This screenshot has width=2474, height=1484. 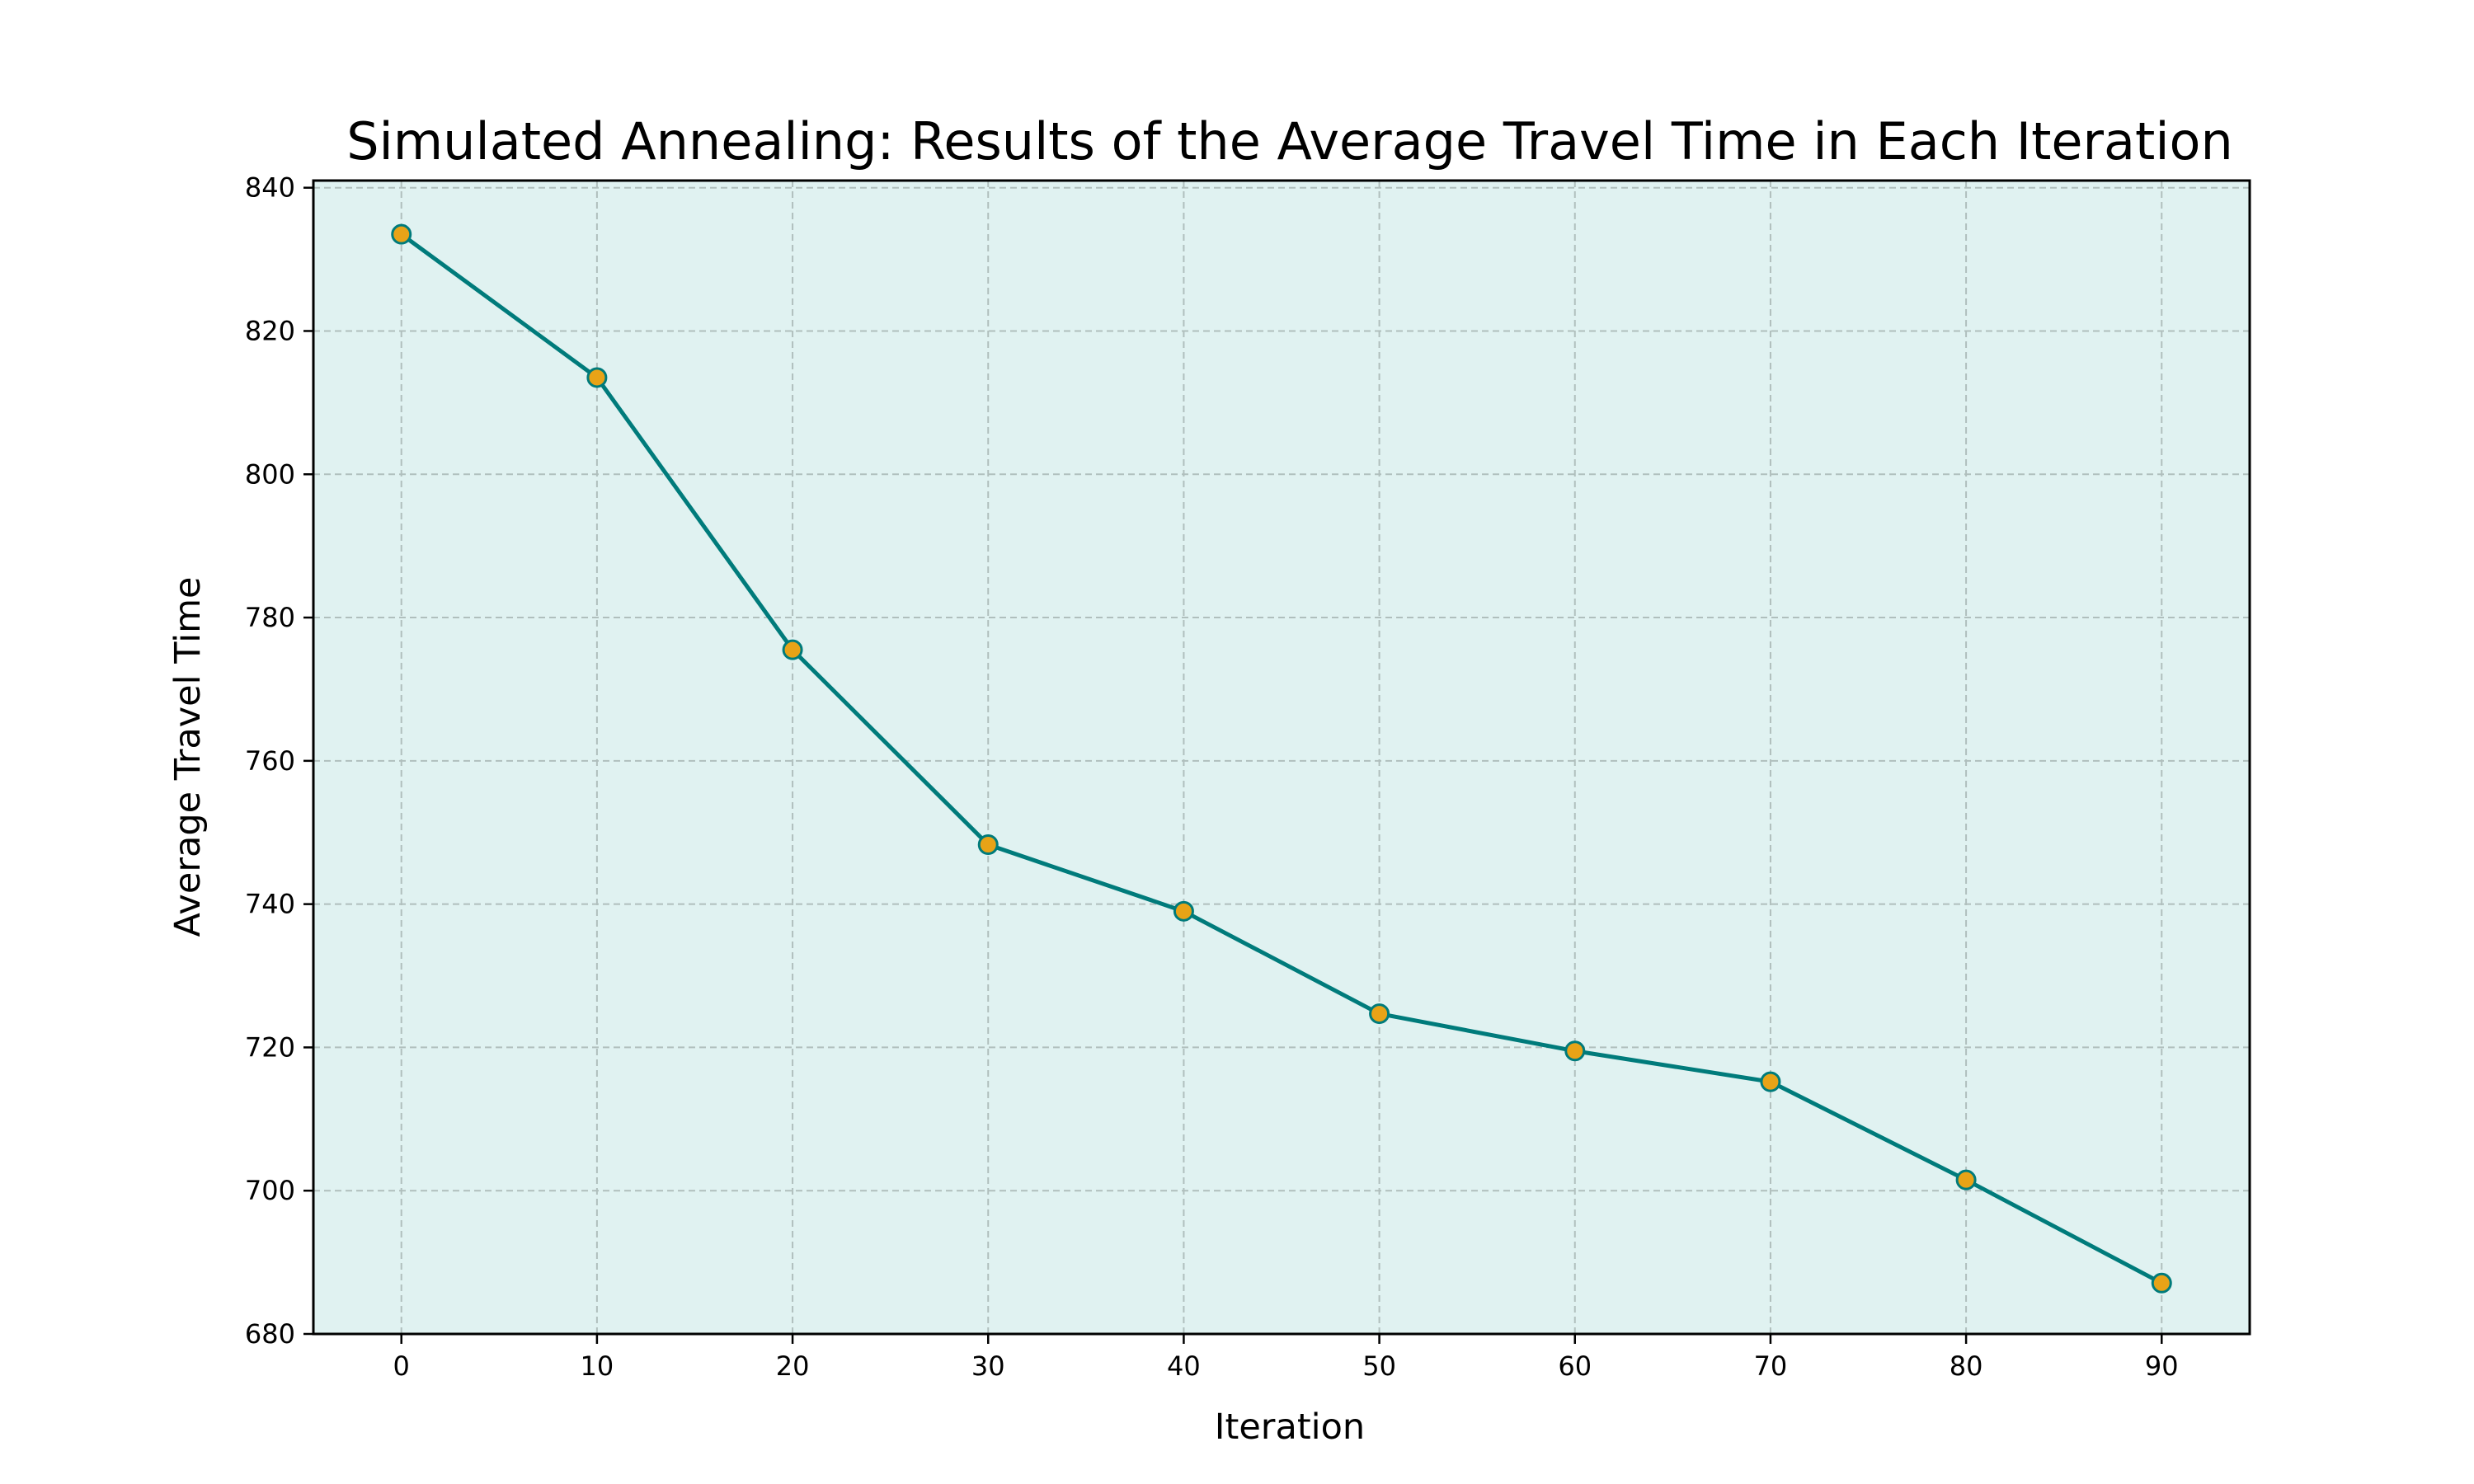 What do you see at coordinates (1184, 1366) in the screenshot?
I see `x-tick-label: 40` at bounding box center [1184, 1366].